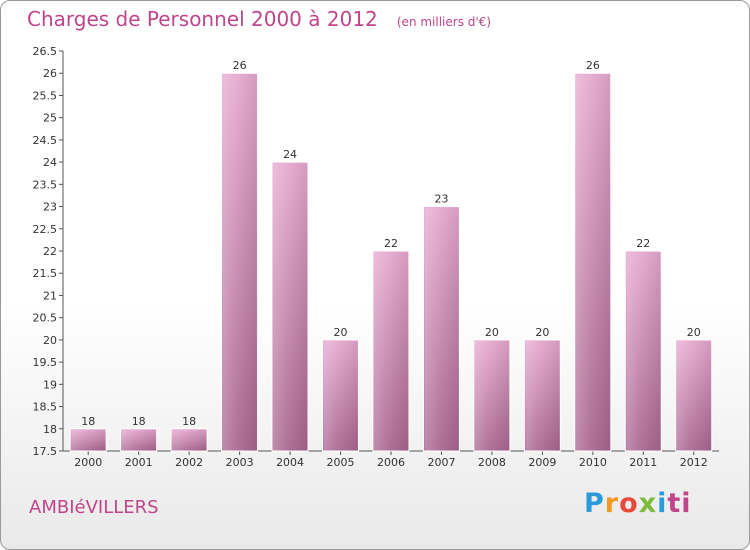 The width and height of the screenshot is (750, 550). I want to click on logo-letter: i, so click(662, 503).